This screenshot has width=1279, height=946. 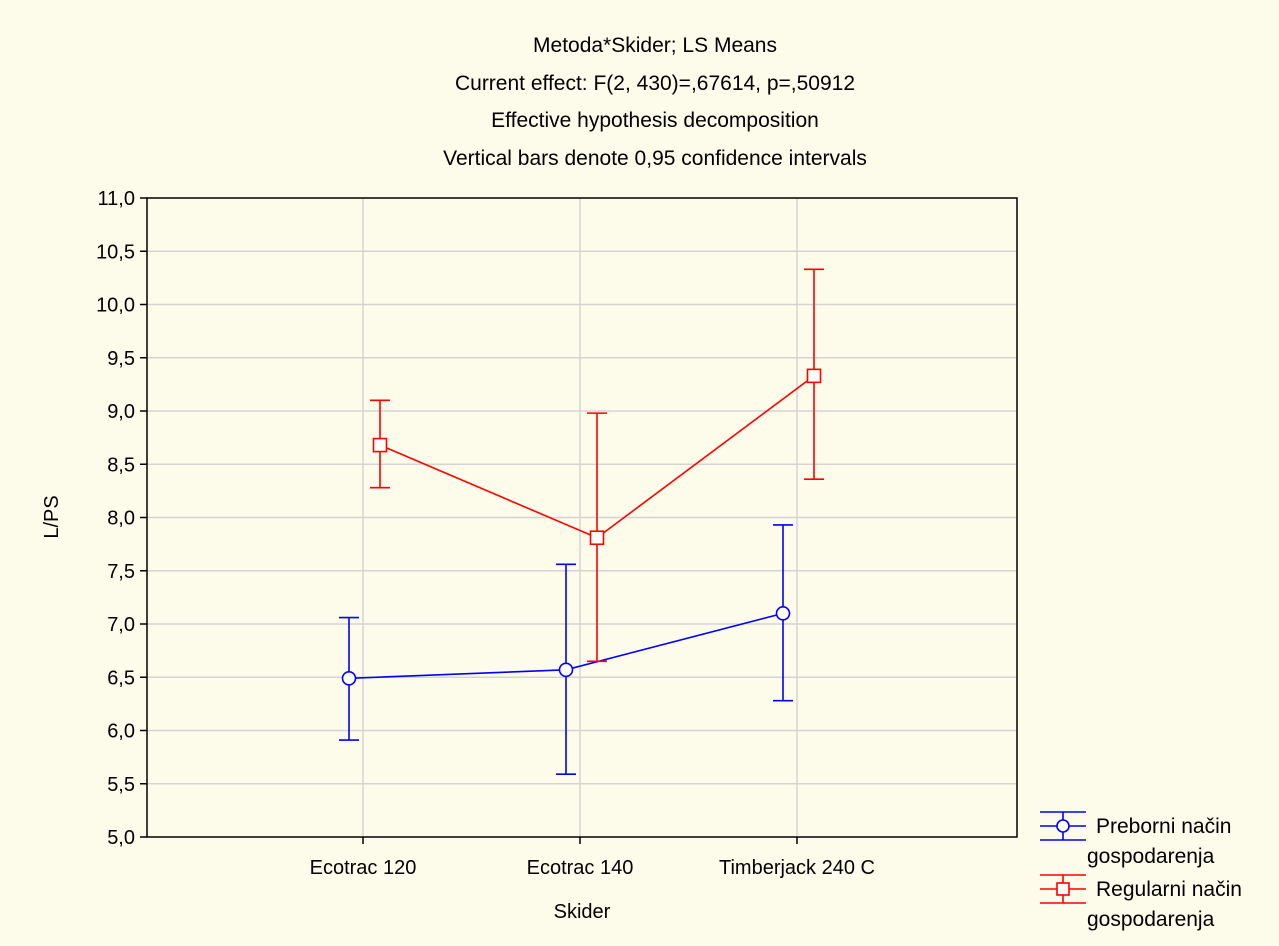 I want to click on x-tick-label: Timberjack 240 C, so click(x=797, y=868).